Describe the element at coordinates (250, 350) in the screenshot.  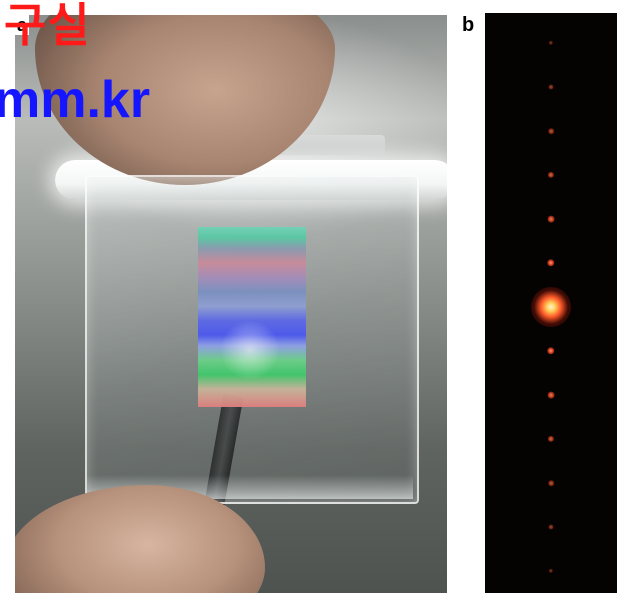
I see `grating-highlight` at that location.